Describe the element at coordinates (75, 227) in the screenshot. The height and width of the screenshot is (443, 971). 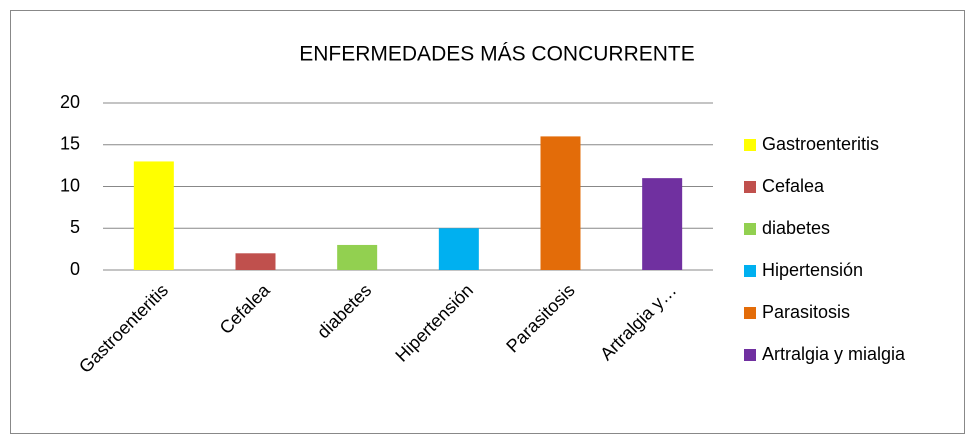
I see `y-tick-label: 5` at that location.